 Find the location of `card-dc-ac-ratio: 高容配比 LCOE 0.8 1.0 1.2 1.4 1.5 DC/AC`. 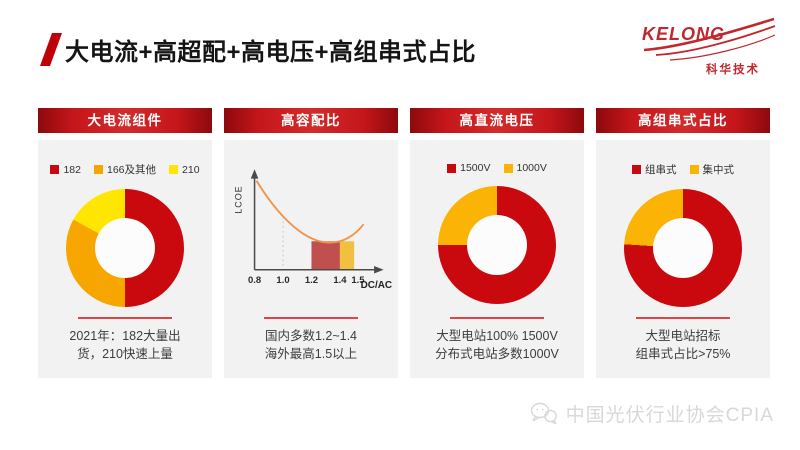

card-dc-ac-ratio: 高容配比 LCOE 0.8 1.0 1.2 1.4 1.5 DC/AC is located at coordinates (311, 243).